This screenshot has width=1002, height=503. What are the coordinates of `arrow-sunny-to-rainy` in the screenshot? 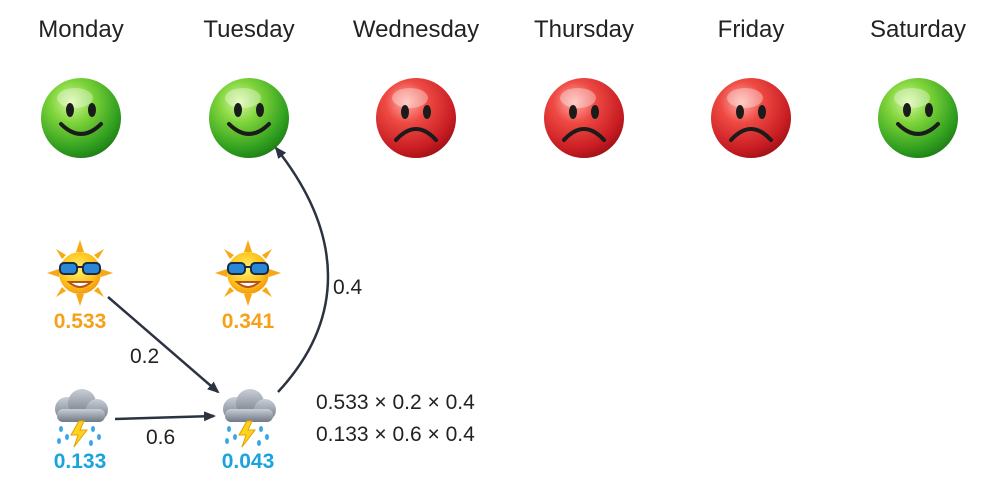 It's located at (163, 345).